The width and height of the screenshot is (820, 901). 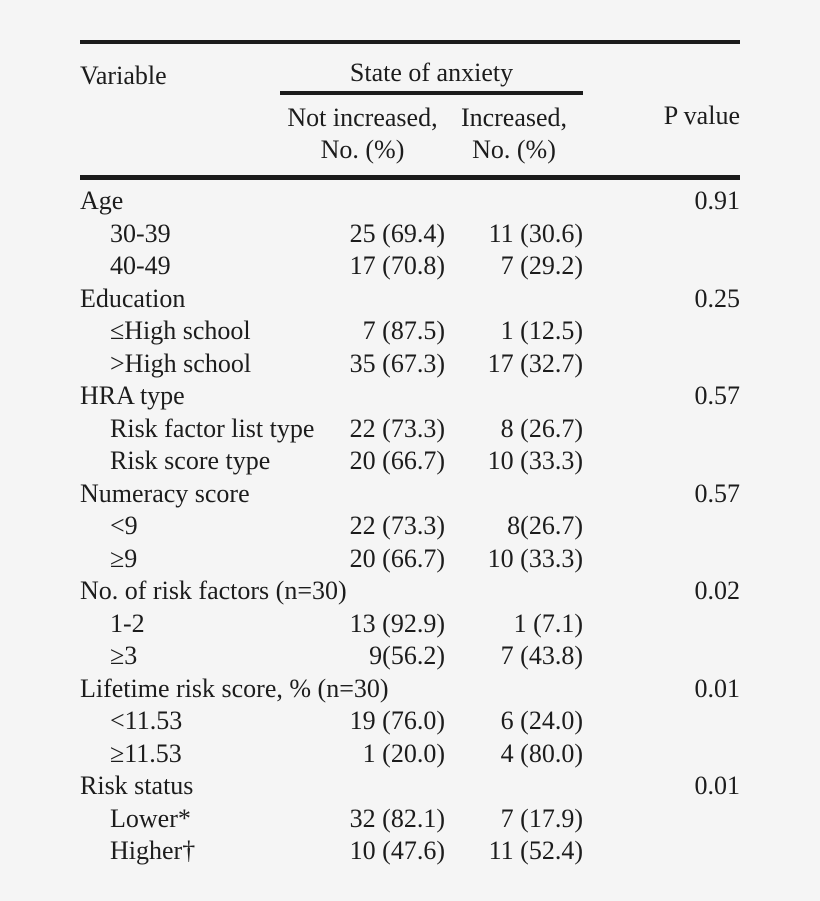 I want to click on p-value-cell: 0.02, so click(x=717, y=590).